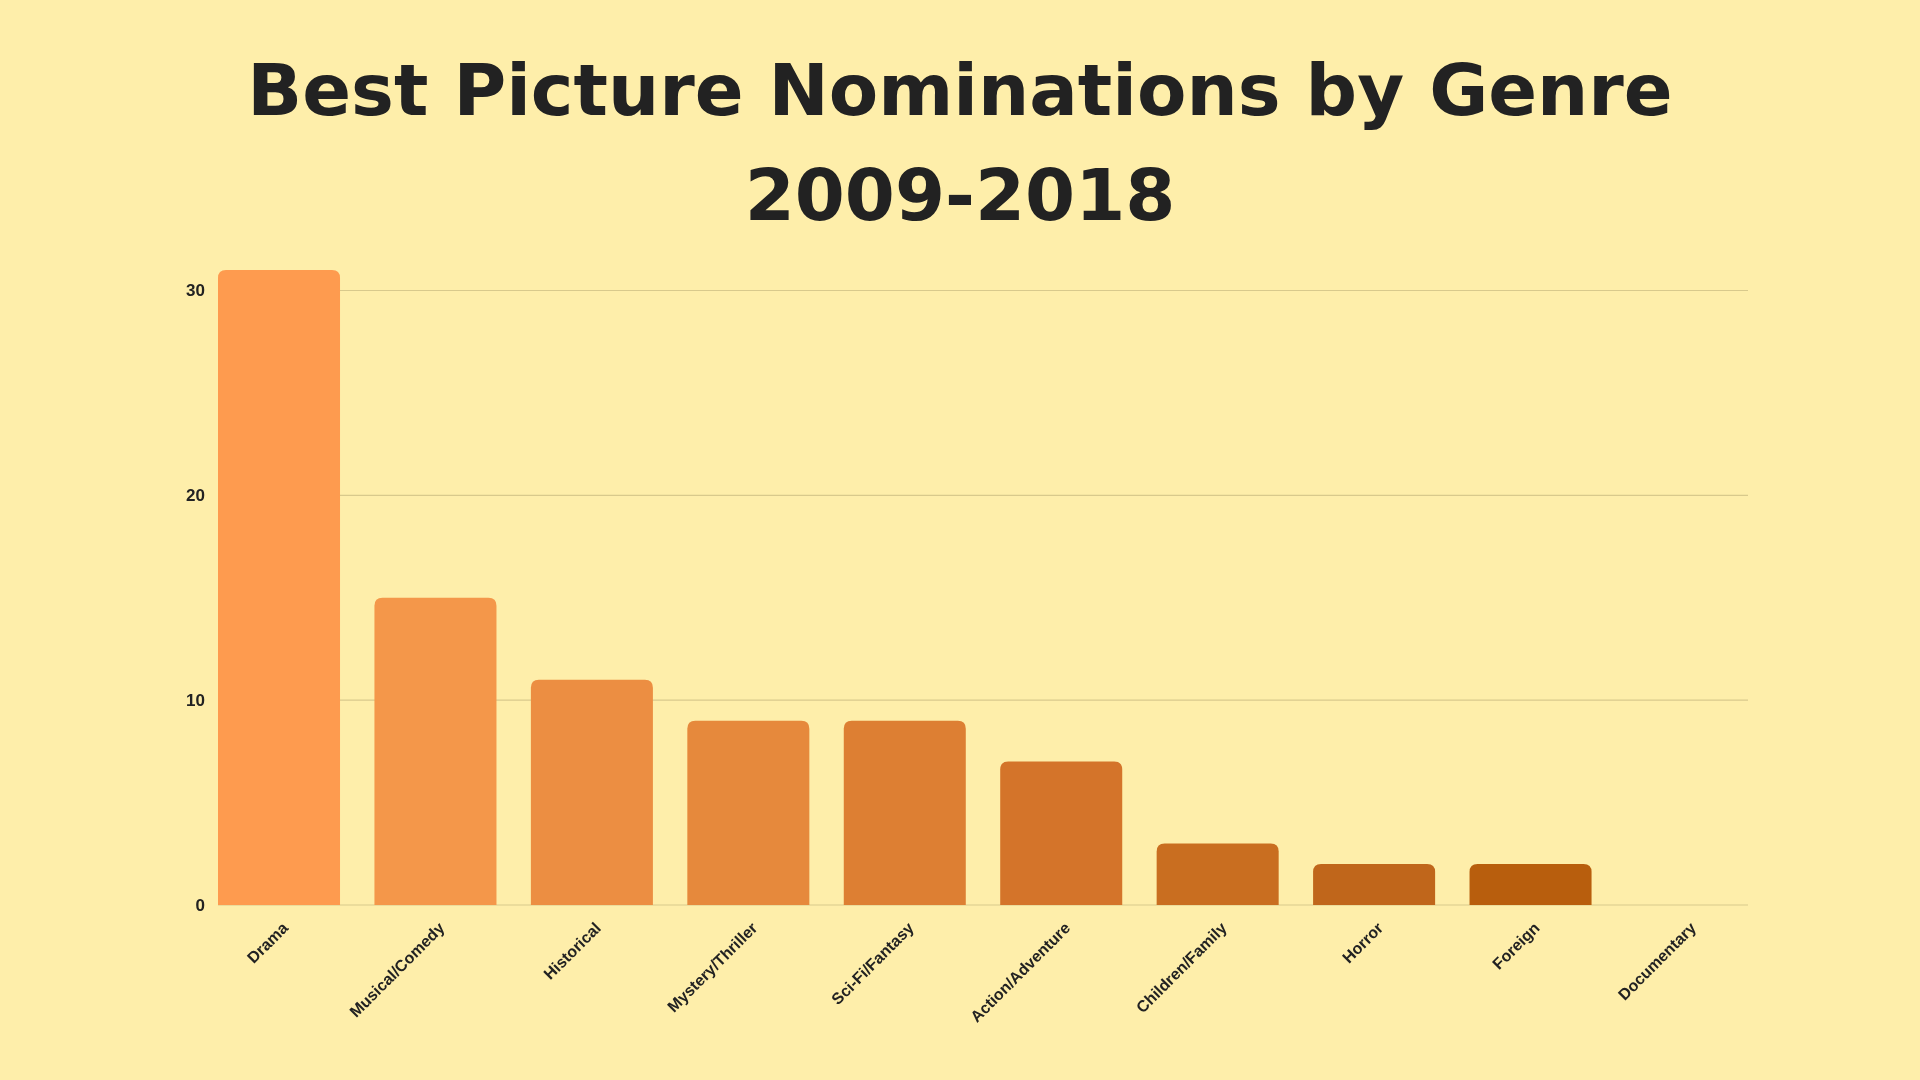 The height and width of the screenshot is (1080, 1920). Describe the element at coordinates (200, 905) in the screenshot. I see `y-tick-label: 0` at that location.